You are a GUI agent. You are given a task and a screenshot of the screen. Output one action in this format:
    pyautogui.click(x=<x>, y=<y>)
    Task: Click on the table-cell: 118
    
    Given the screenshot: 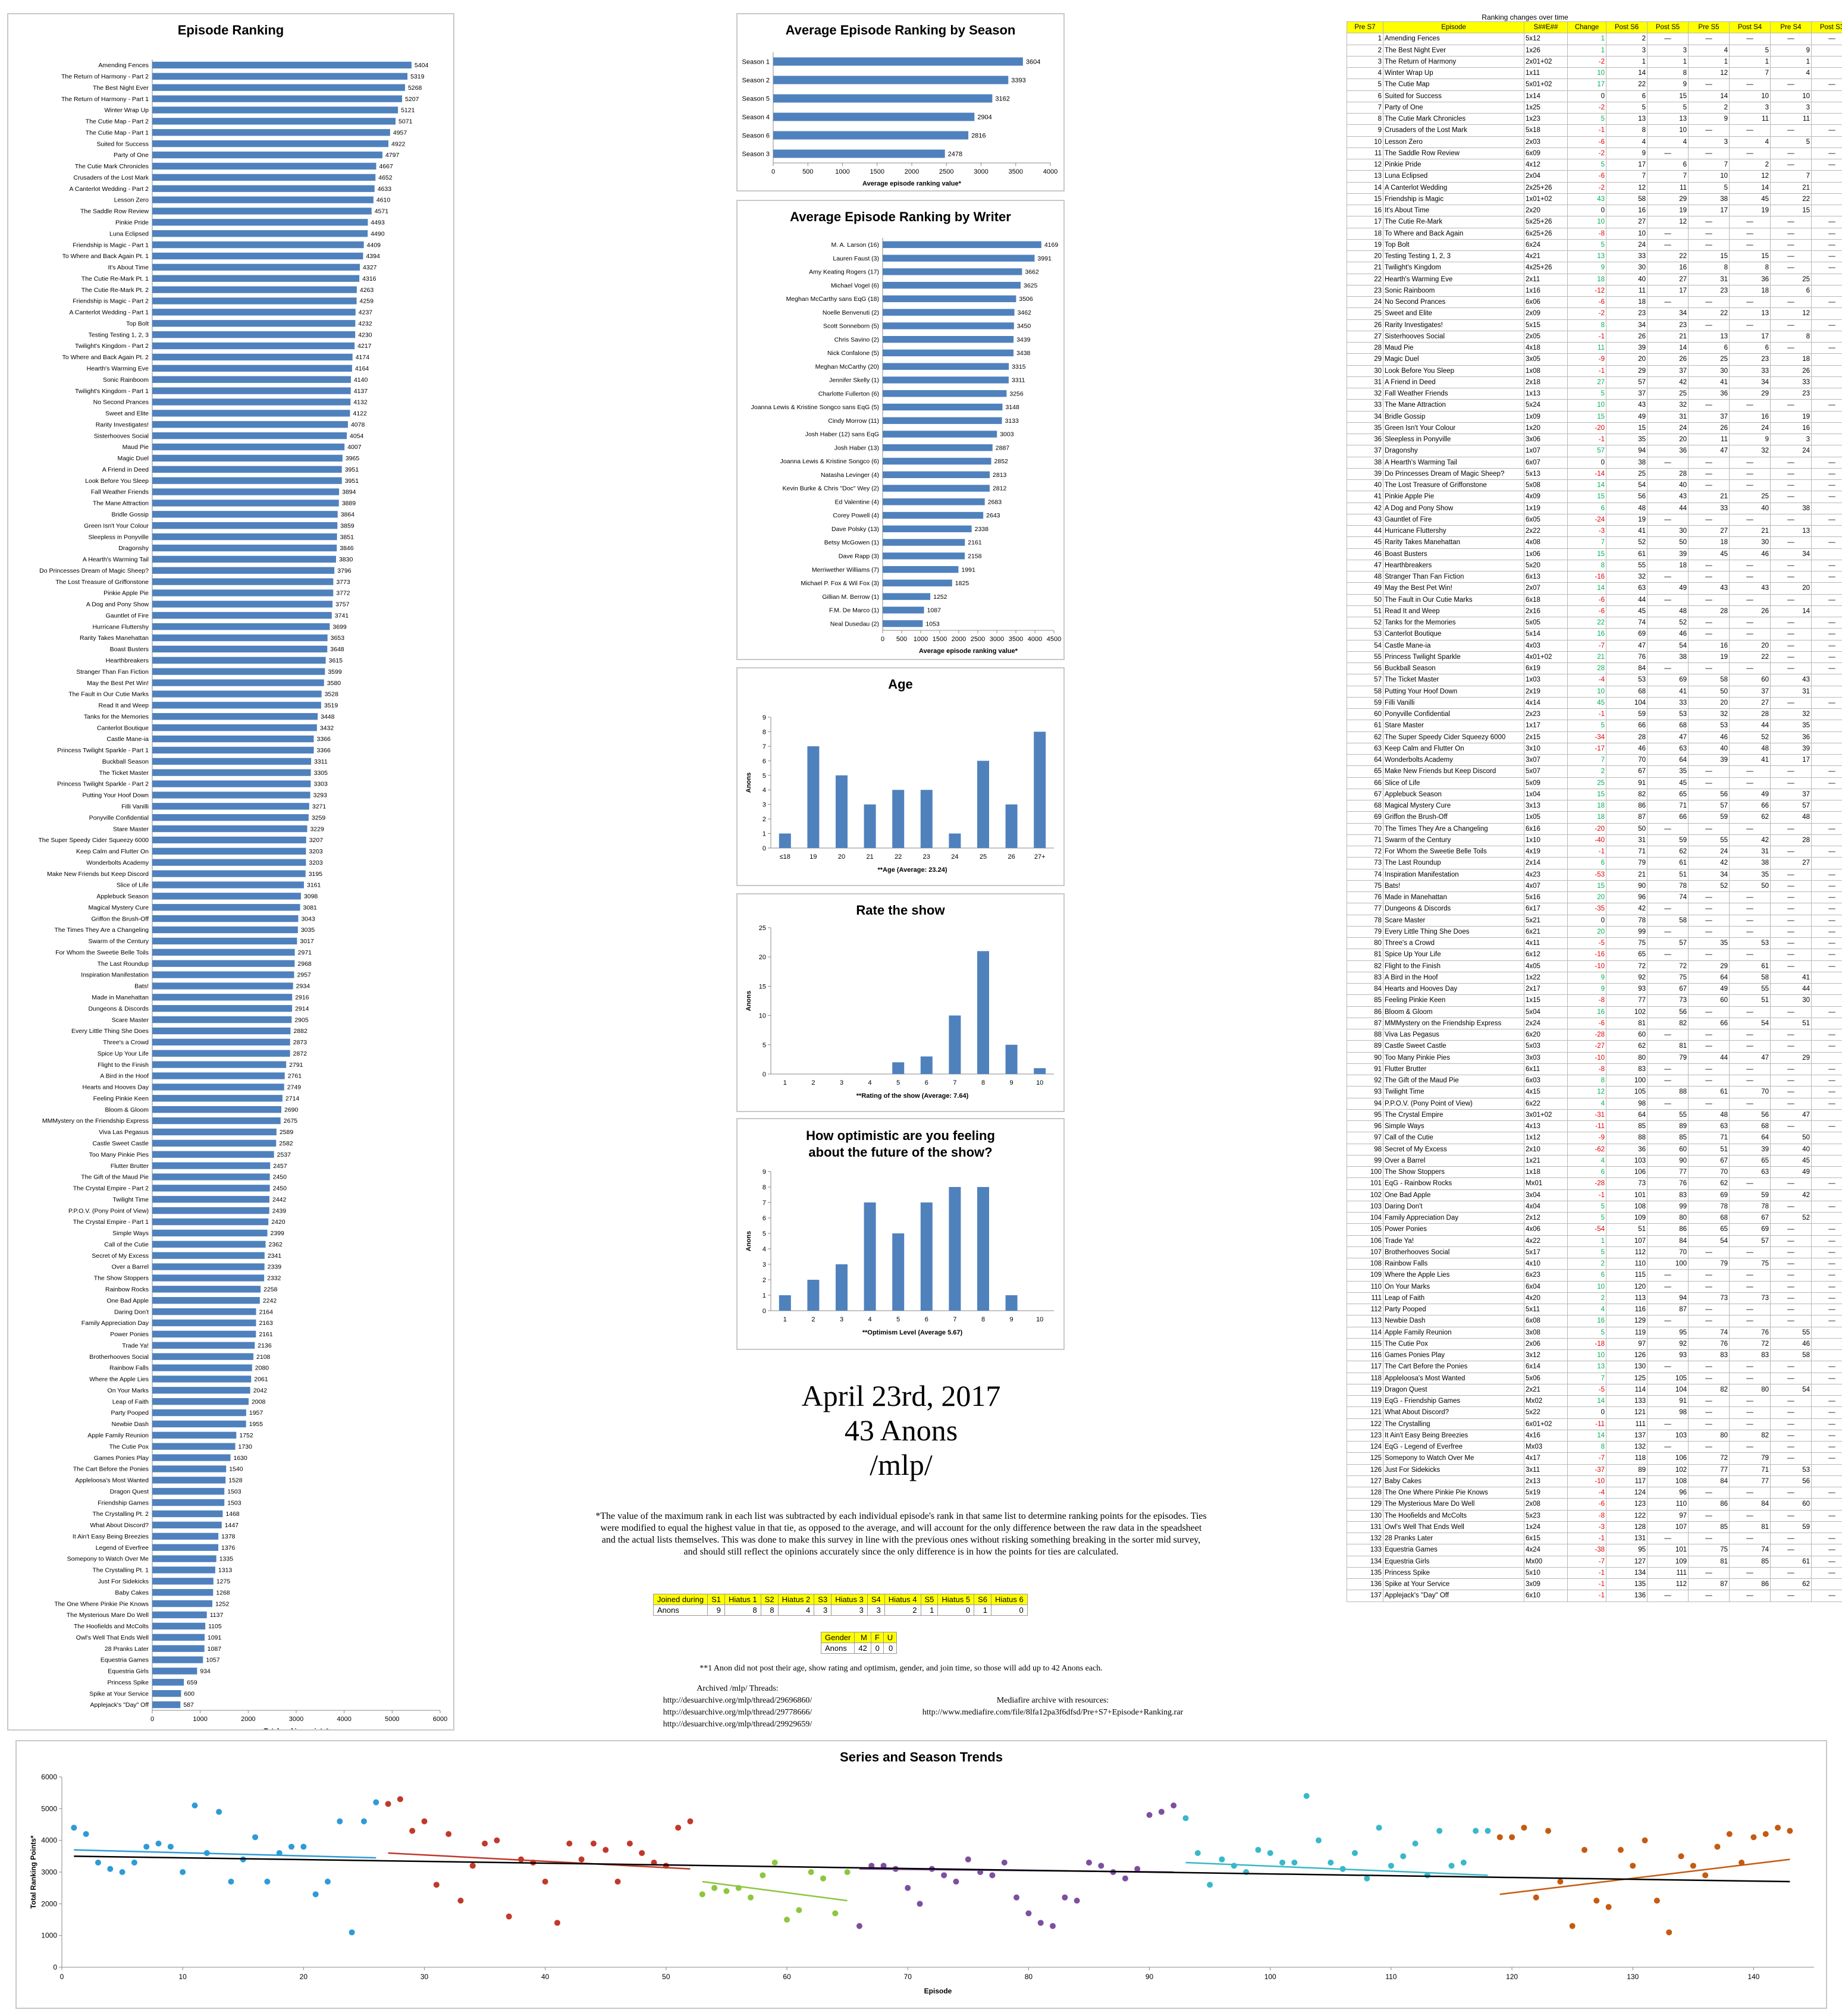 What is the action you would take?
    pyautogui.click(x=1365, y=1378)
    